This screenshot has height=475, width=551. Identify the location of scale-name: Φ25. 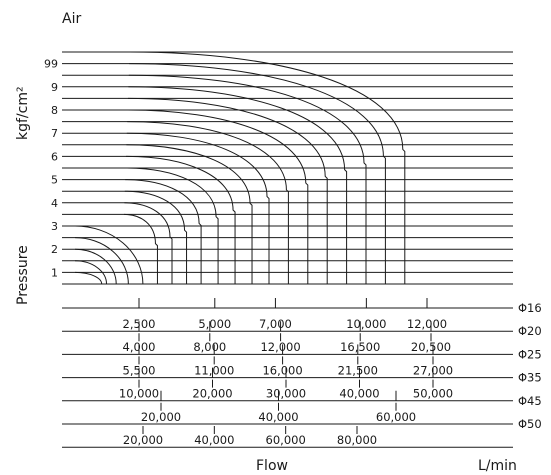
(530, 354).